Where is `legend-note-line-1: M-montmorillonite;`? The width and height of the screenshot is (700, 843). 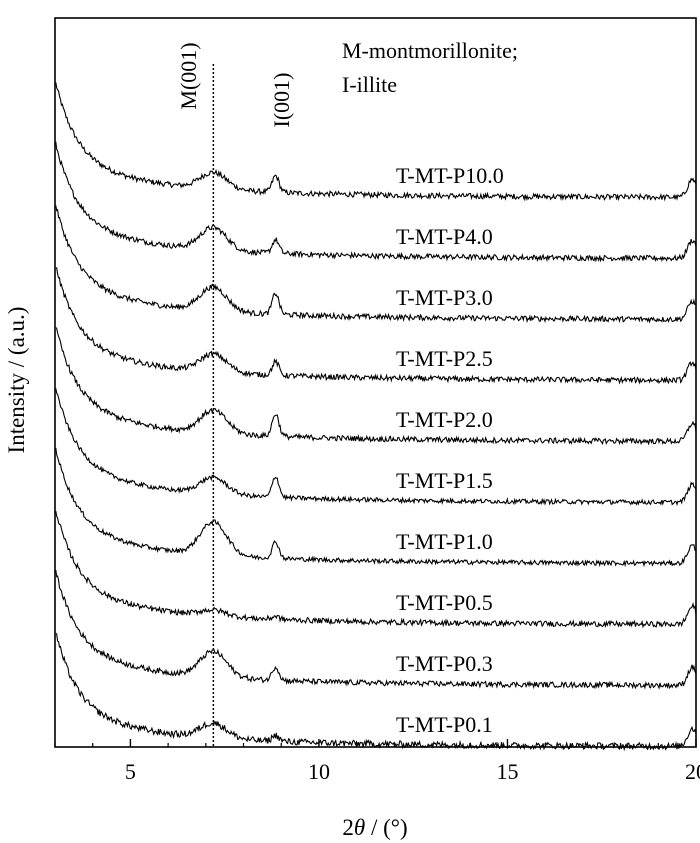
legend-note-line-1: M-montmorillonite; is located at coordinates (430, 50).